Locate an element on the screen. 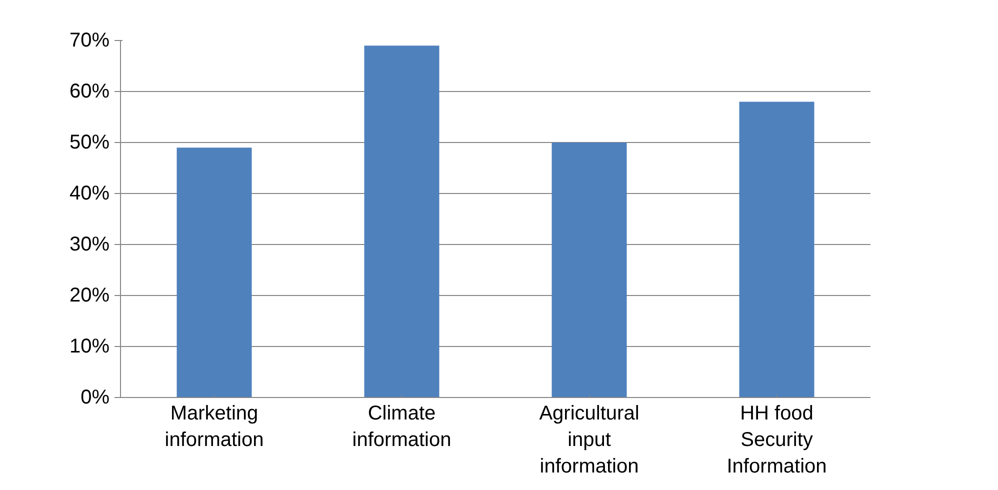  y-tick-label: 60% is located at coordinates (89, 91).